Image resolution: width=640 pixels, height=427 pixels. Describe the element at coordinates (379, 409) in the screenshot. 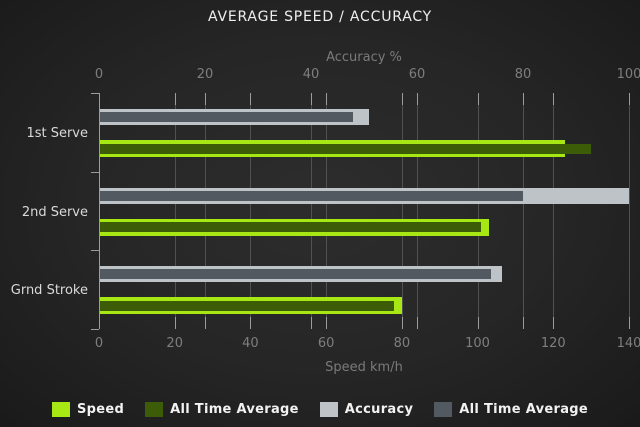

I see `legend-item-label: Accuracy` at that location.